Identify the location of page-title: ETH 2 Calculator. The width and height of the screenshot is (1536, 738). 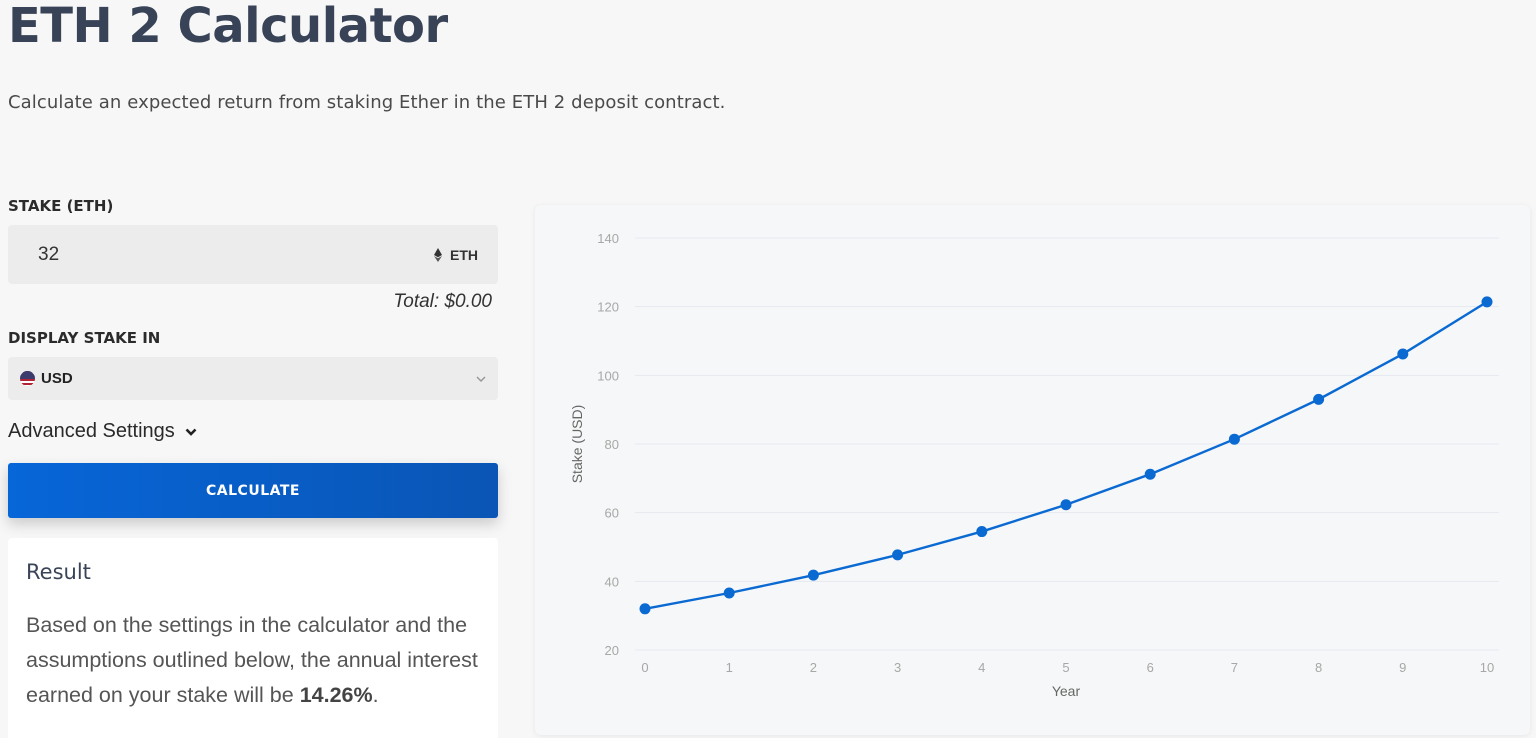
(228, 27).